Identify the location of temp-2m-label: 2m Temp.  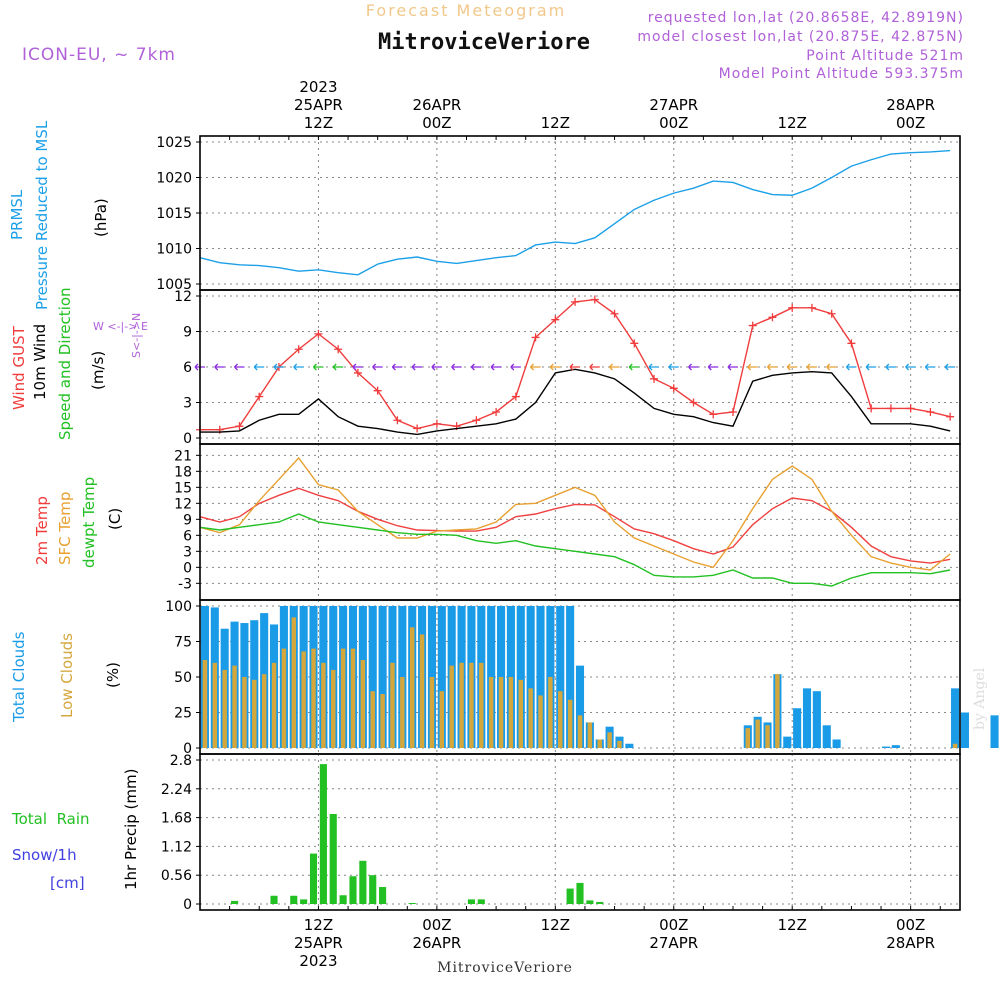
(42, 530).